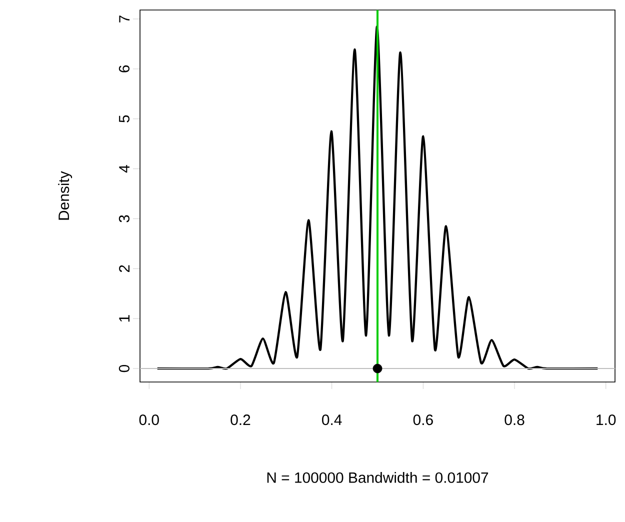 The height and width of the screenshot is (522, 625). What do you see at coordinates (124, 218) in the screenshot?
I see `y-tick-label: 3` at bounding box center [124, 218].